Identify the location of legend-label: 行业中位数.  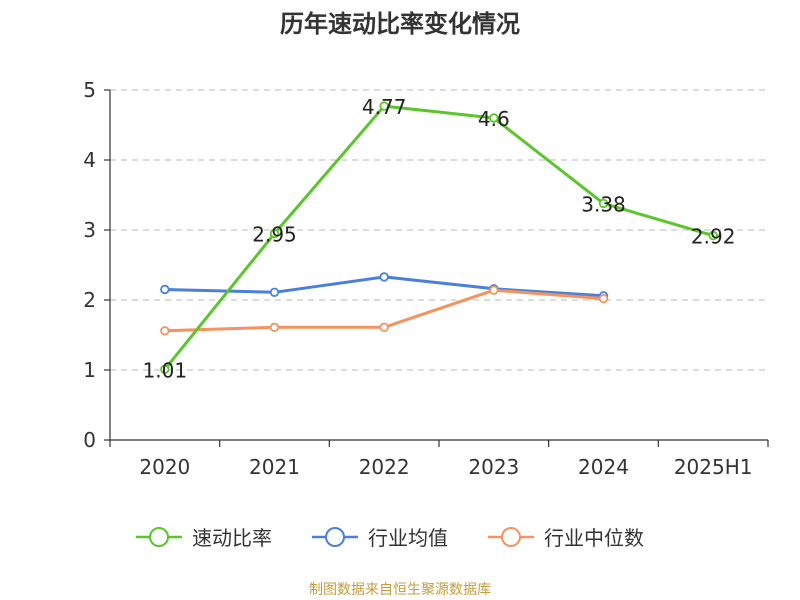
(594, 538).